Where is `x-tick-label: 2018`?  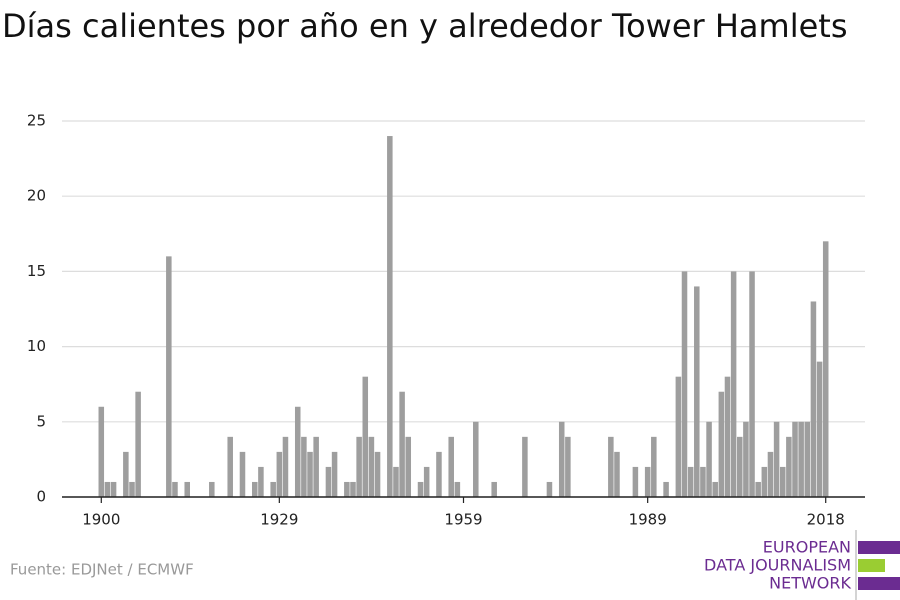 x-tick-label: 2018 is located at coordinates (826, 520).